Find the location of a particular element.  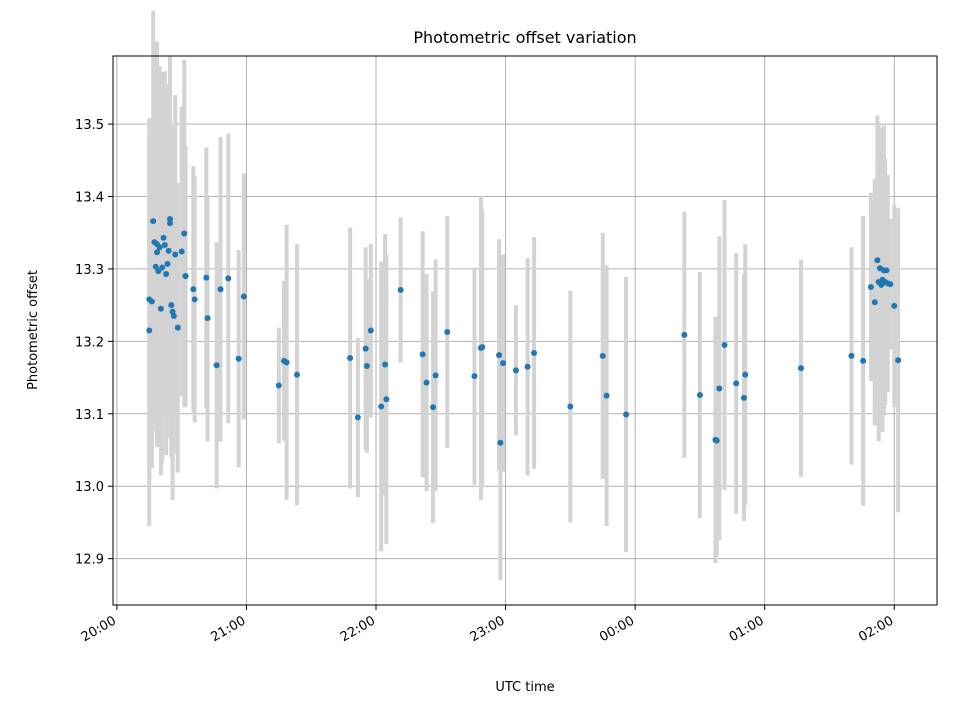

x-tick-label: 21:00 is located at coordinates (228, 629).